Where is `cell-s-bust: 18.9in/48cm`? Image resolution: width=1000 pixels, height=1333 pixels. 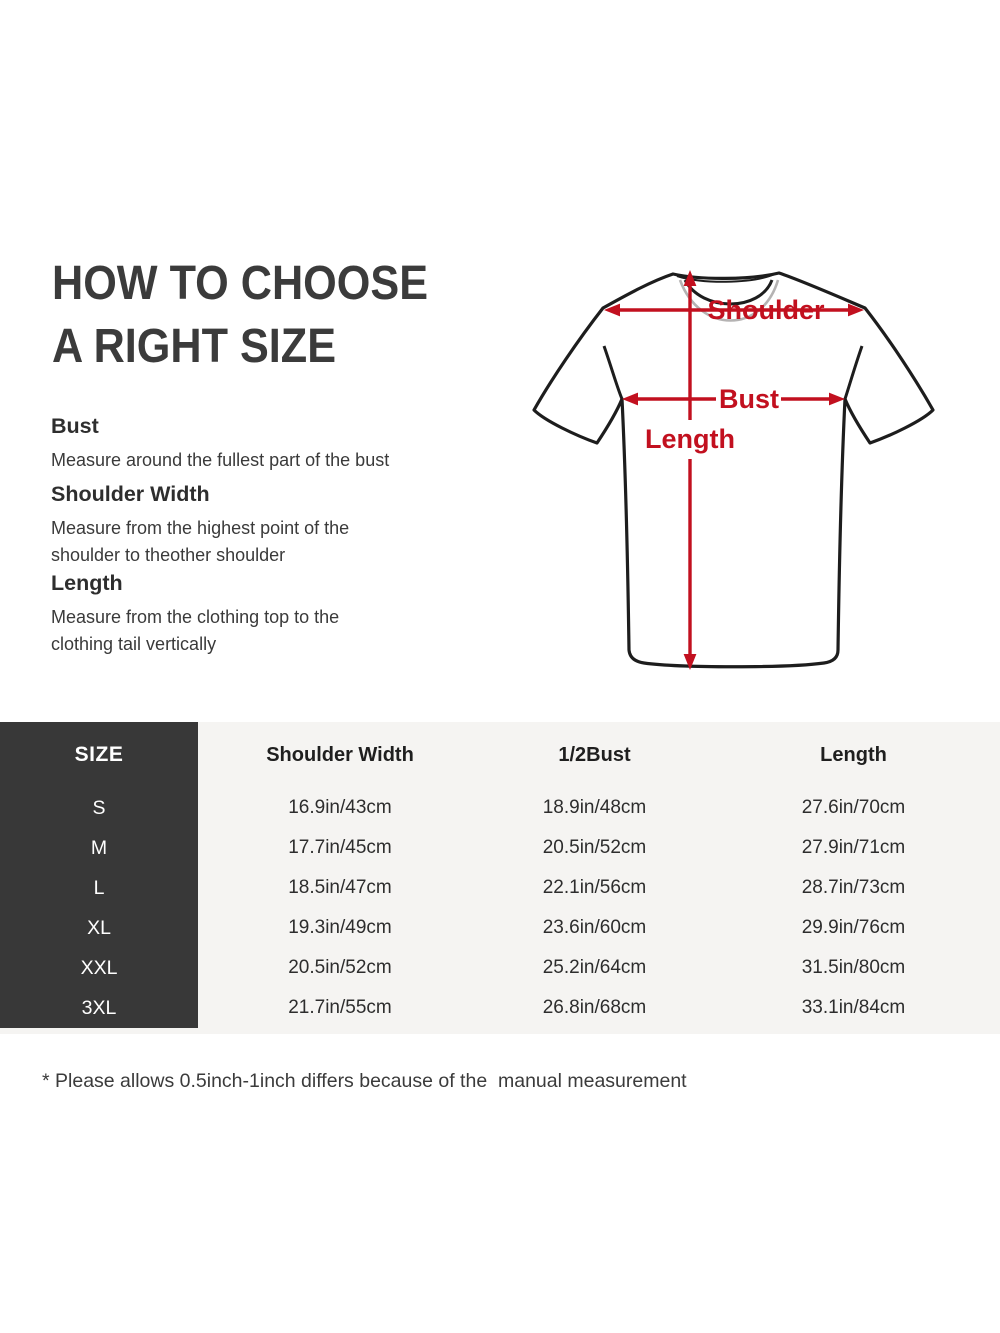
cell-s-bust: 18.9in/48cm is located at coordinates (594, 807).